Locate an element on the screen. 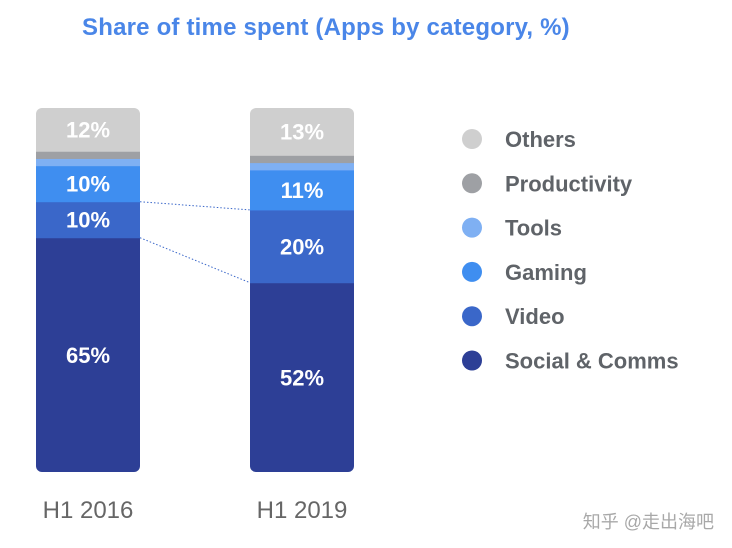 This screenshot has width=732, height=548. x-axis-label: H1 2019 is located at coordinates (302, 510).